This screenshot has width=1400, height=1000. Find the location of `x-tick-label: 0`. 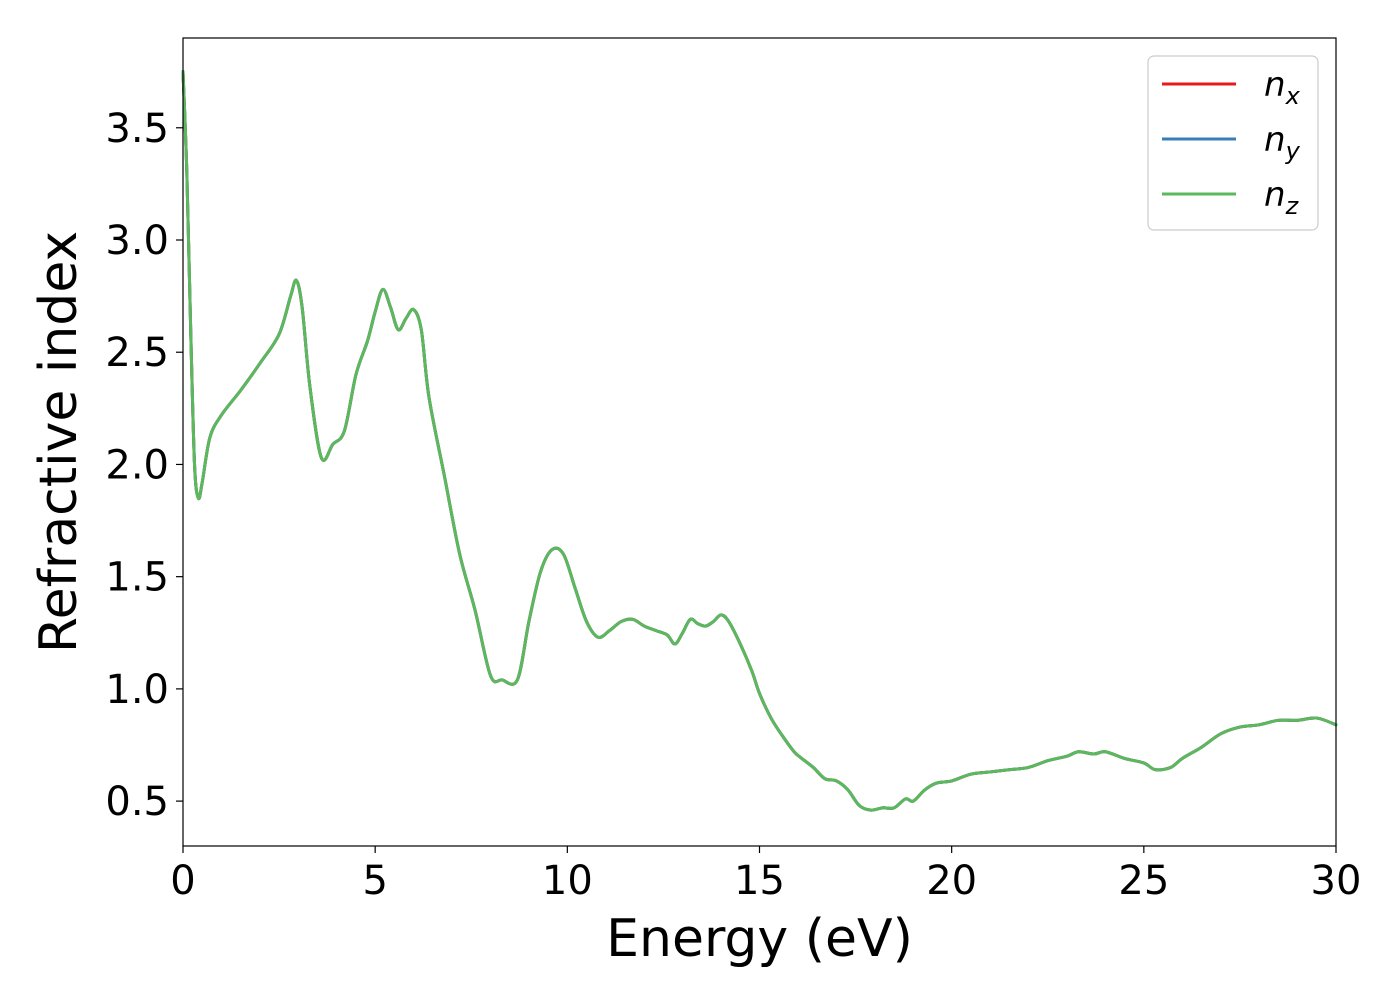

x-tick-label: 0 is located at coordinates (182, 881).